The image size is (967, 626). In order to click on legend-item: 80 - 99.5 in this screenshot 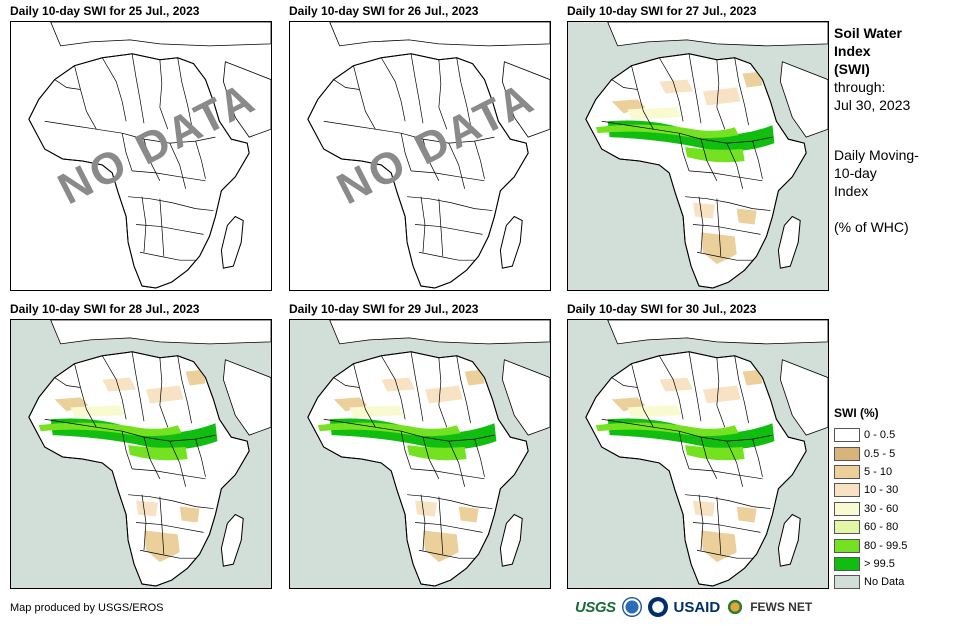, I will do `click(899, 545)`.